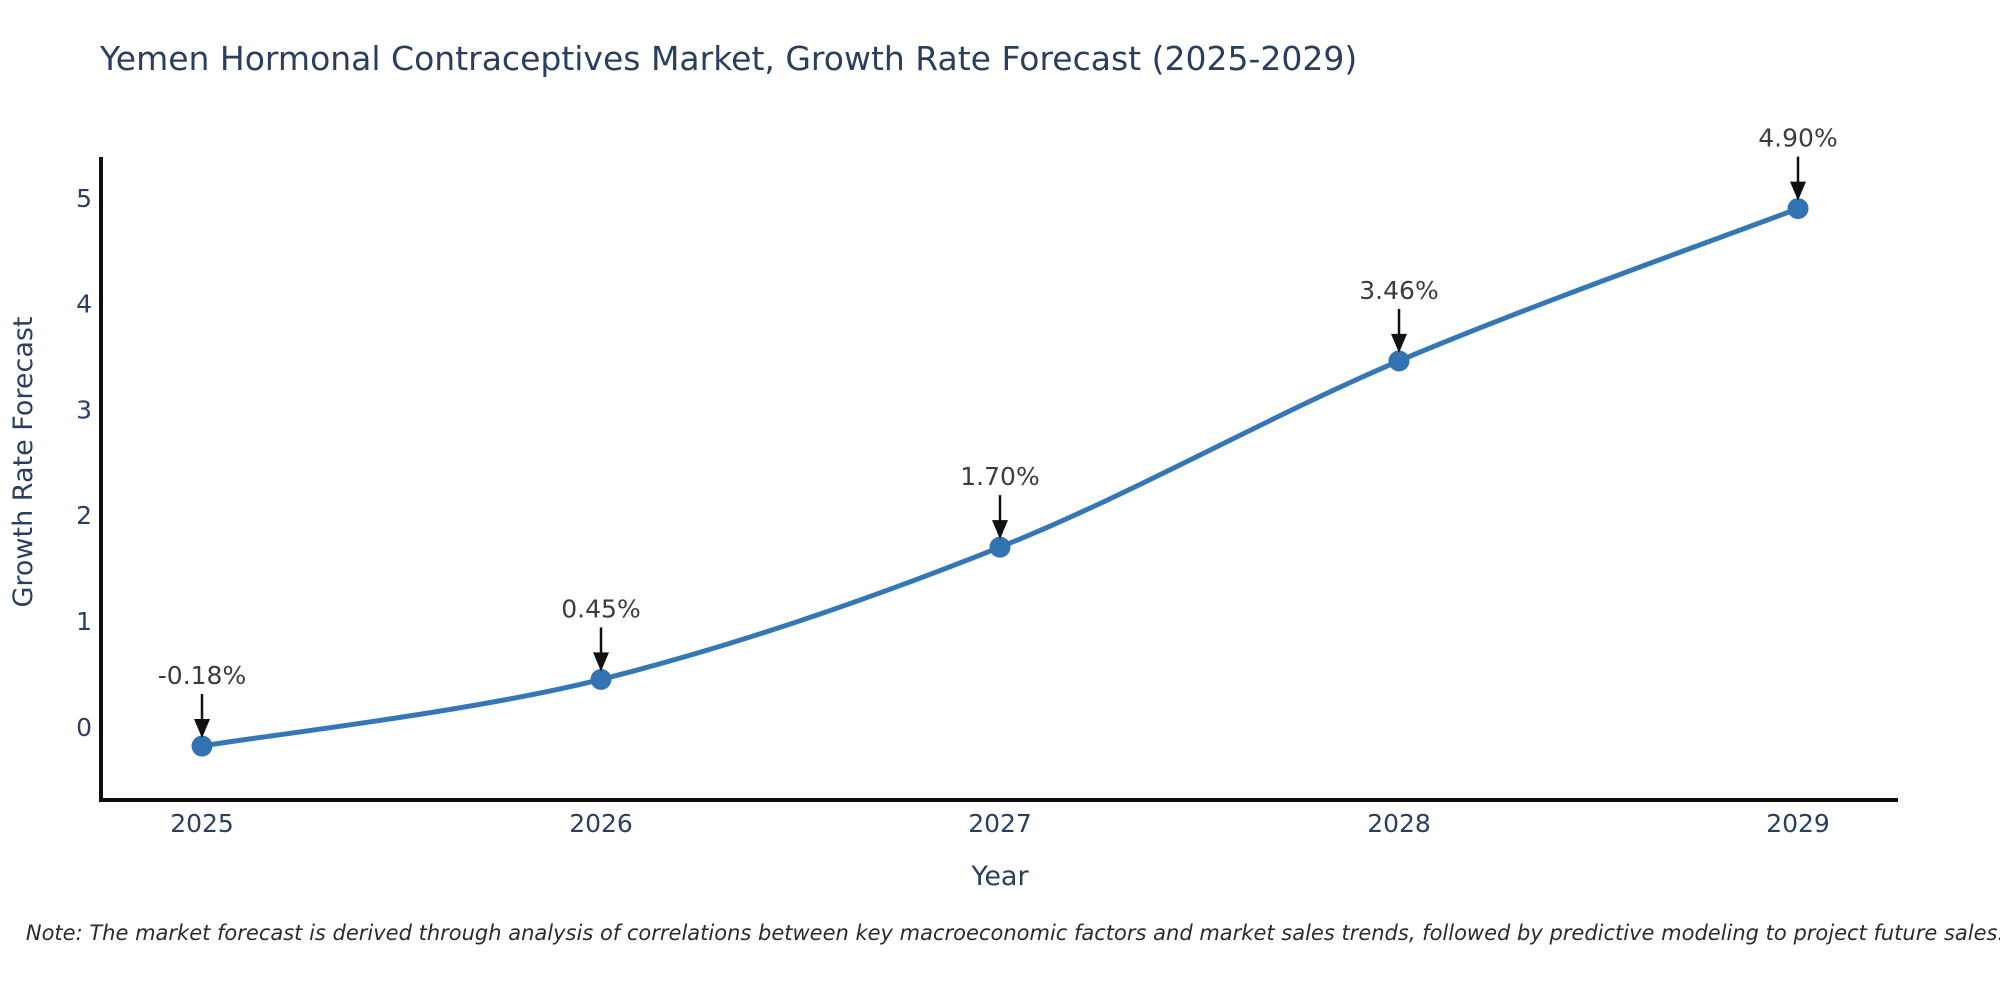 This screenshot has height=1000, width=2000. Describe the element at coordinates (23, 461) in the screenshot. I see `y-axis-title: Growth Rate Forecast` at that location.